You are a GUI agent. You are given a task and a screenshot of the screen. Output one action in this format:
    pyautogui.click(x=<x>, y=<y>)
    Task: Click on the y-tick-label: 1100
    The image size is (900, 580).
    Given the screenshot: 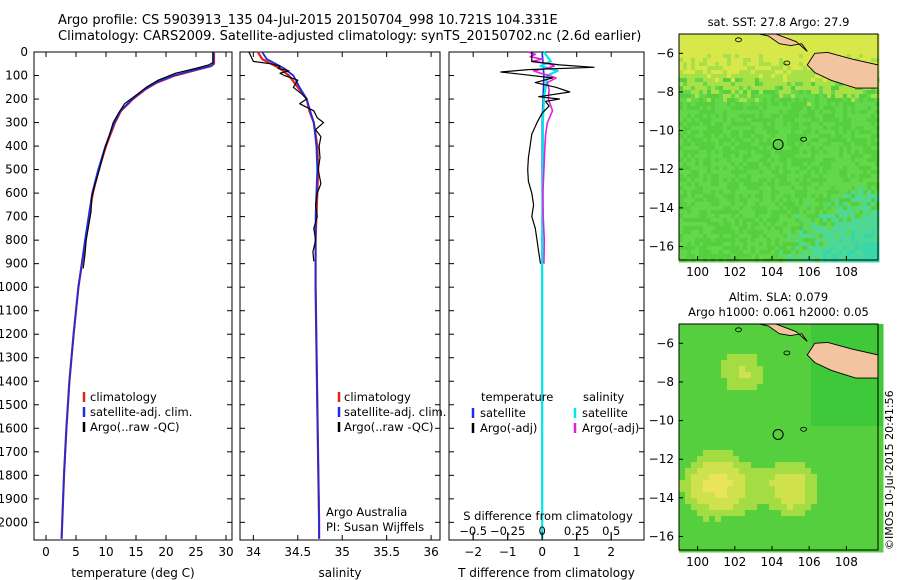 What is the action you would take?
    pyautogui.click(x=14, y=311)
    